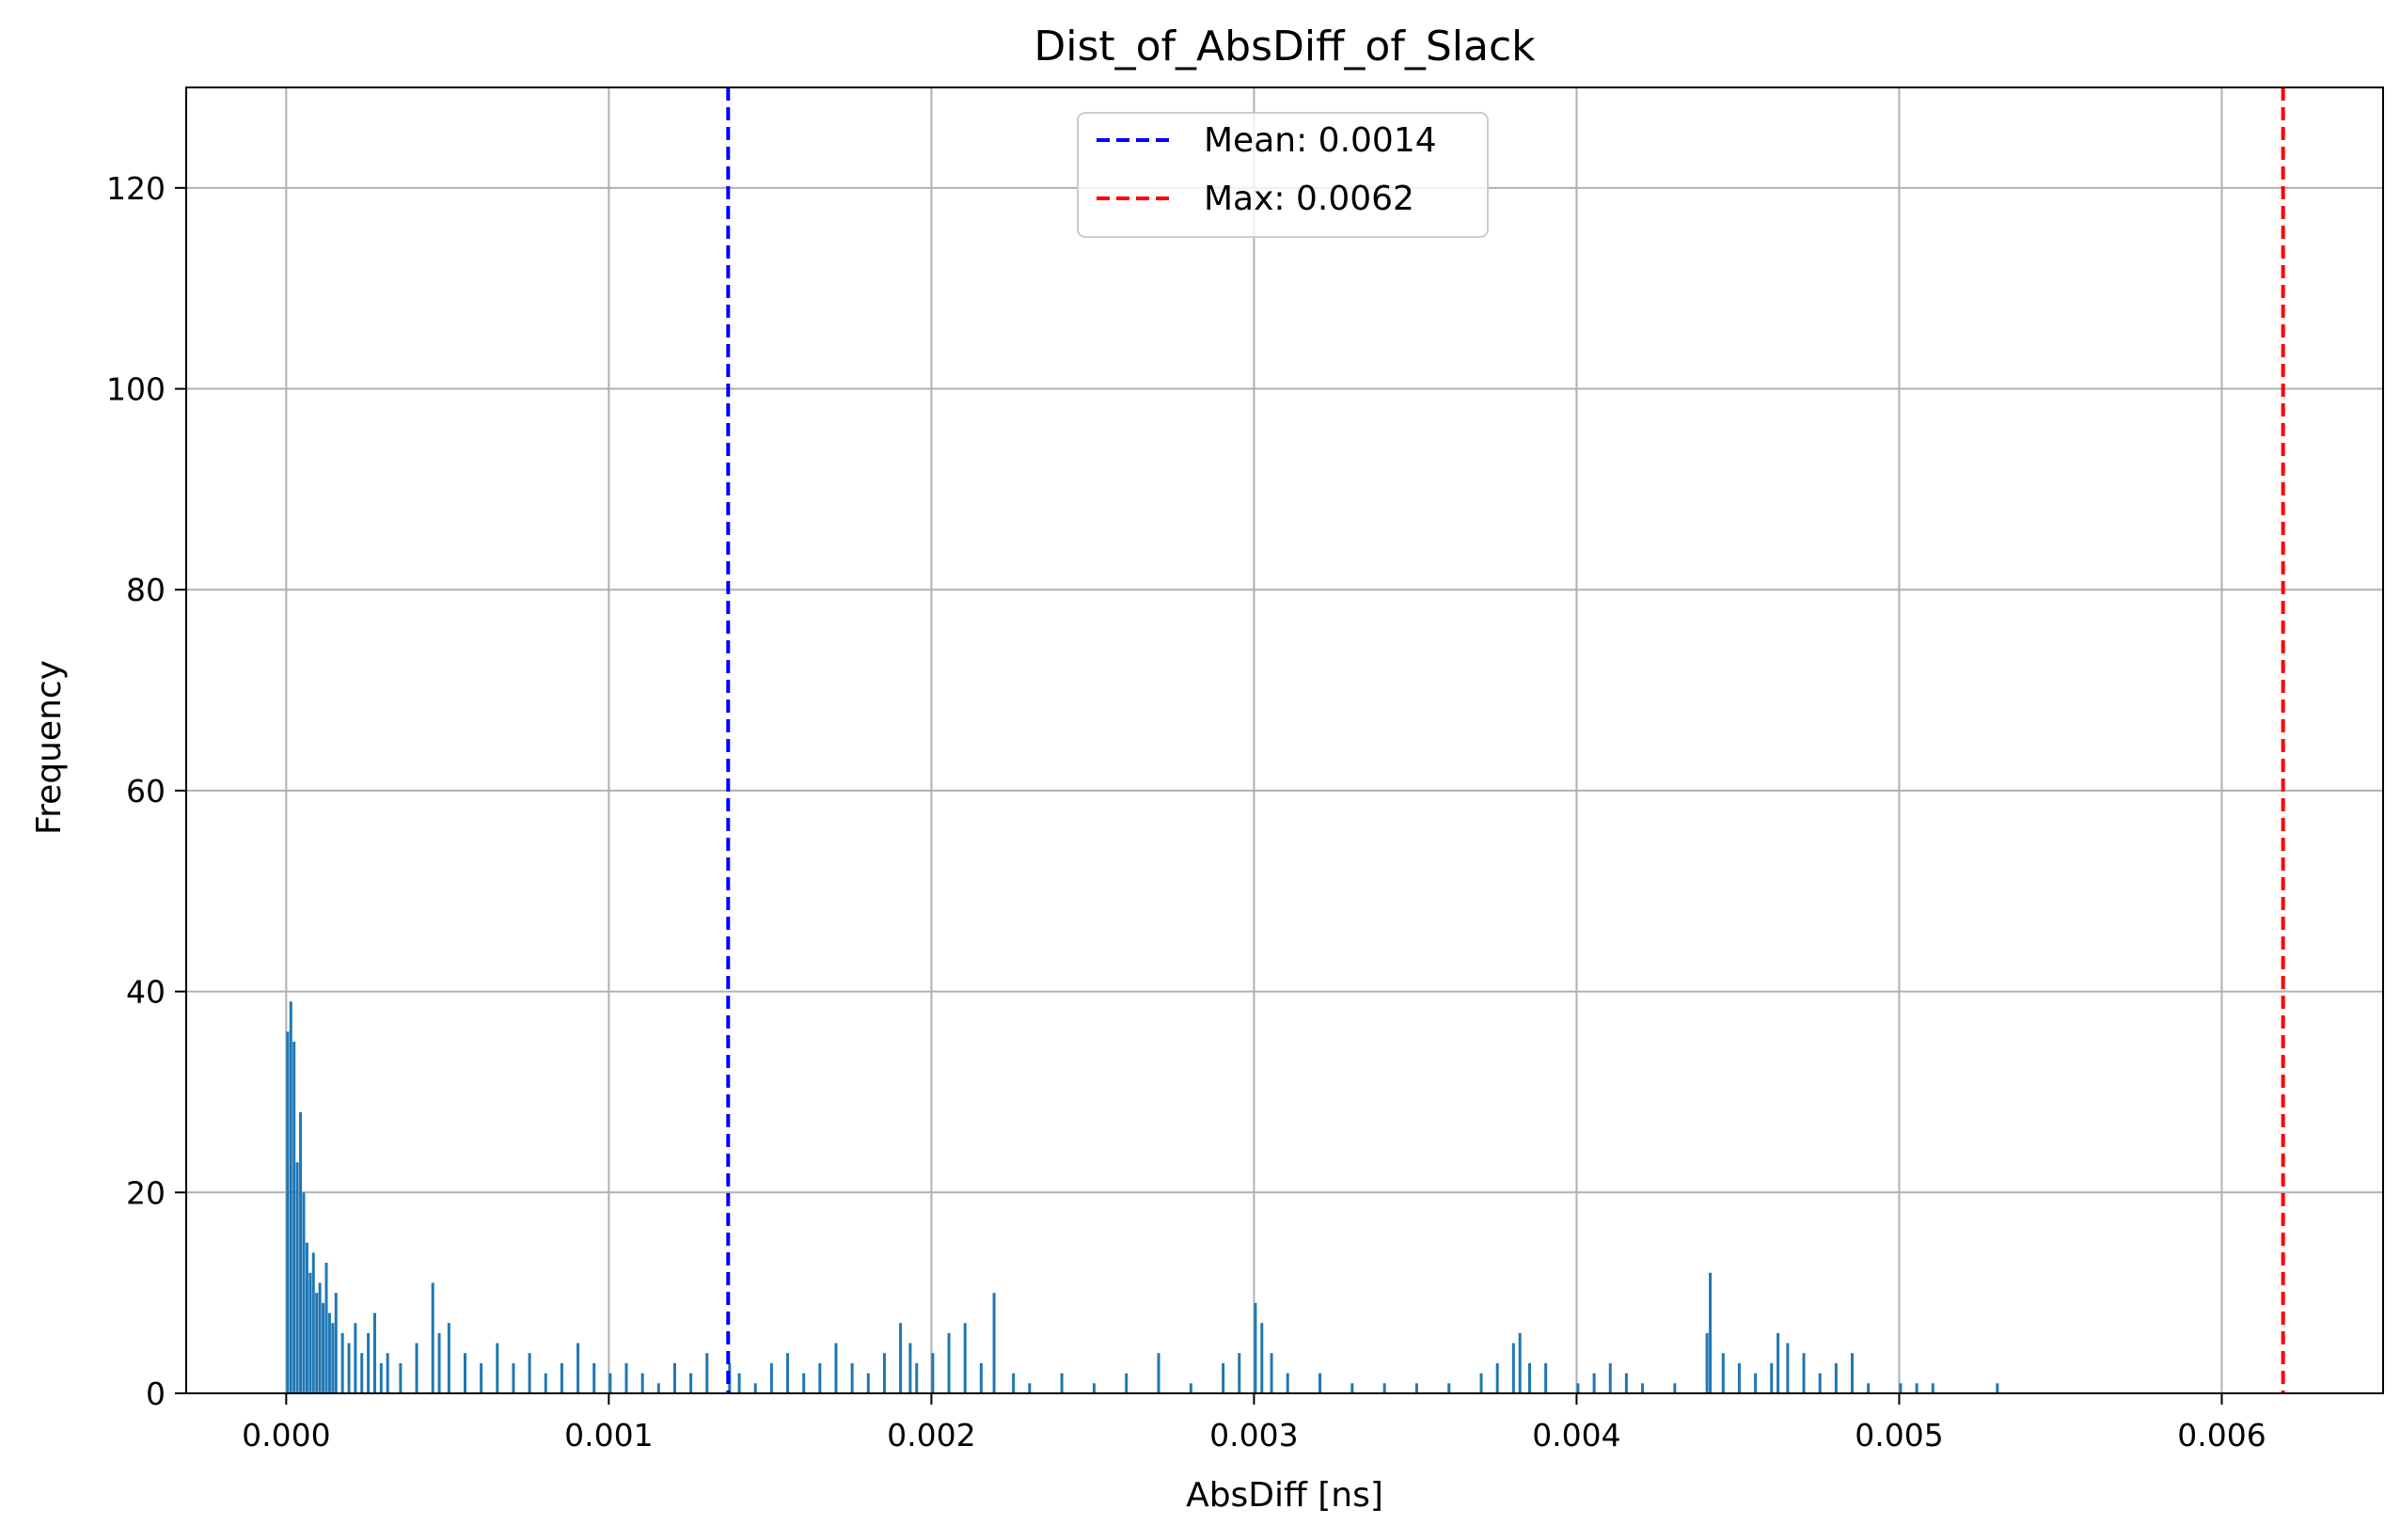 This screenshot has height=1540, width=2400. What do you see at coordinates (1283, 175) in the screenshot?
I see `legend: Mean: 0.0014 Max: 0.0062` at bounding box center [1283, 175].